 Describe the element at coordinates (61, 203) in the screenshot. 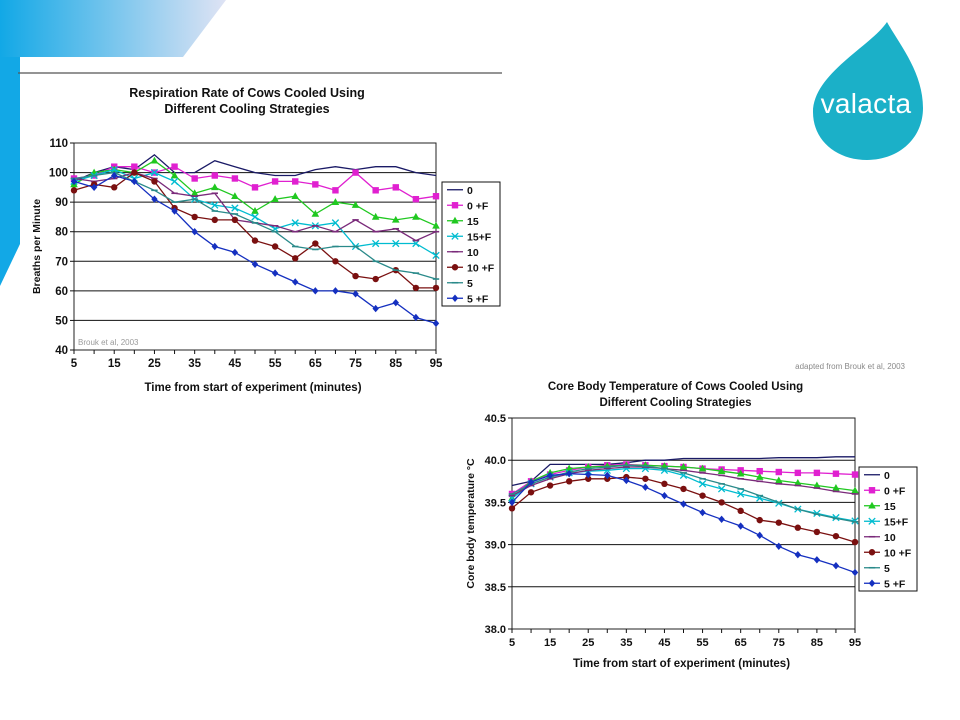

I see `y-tick-label: 90` at that location.